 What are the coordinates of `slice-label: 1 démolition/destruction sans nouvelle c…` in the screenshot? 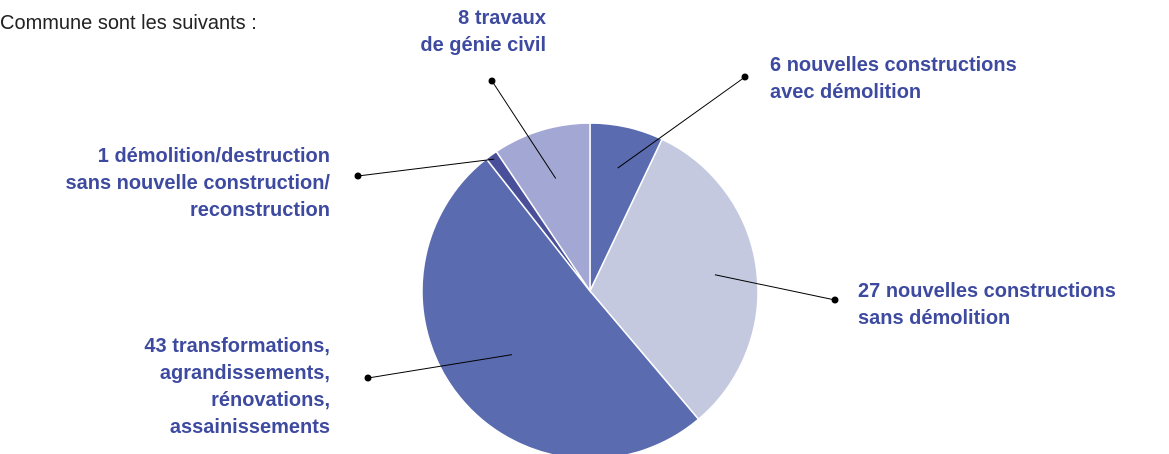 It's located at (197, 183).